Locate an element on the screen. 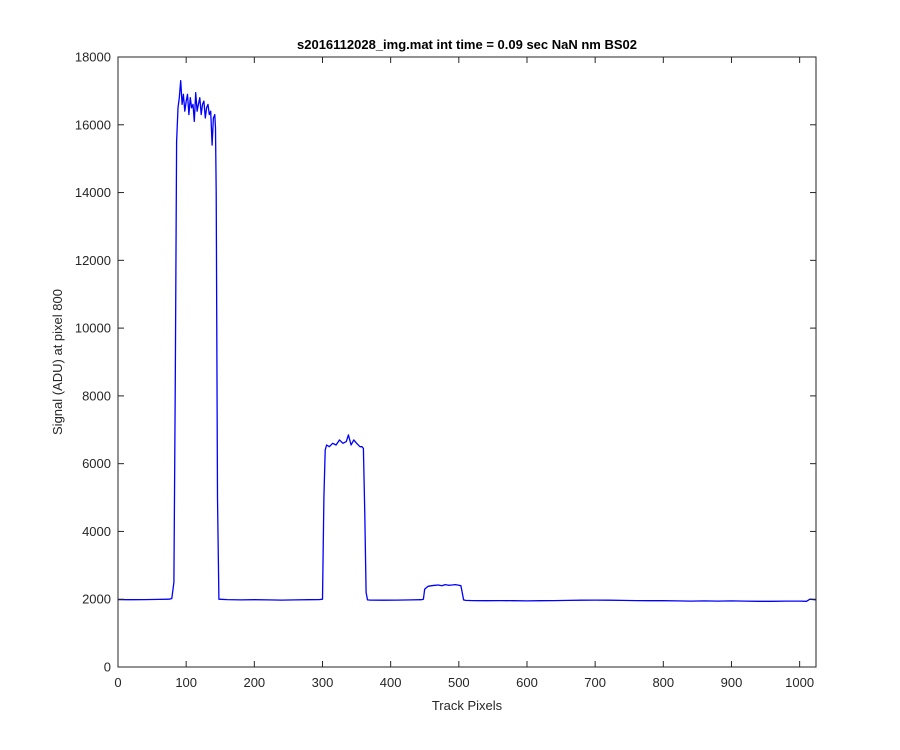 Image resolution: width=900 pixels, height=750 pixels. x-tick-label-2: 200 is located at coordinates (254, 682).